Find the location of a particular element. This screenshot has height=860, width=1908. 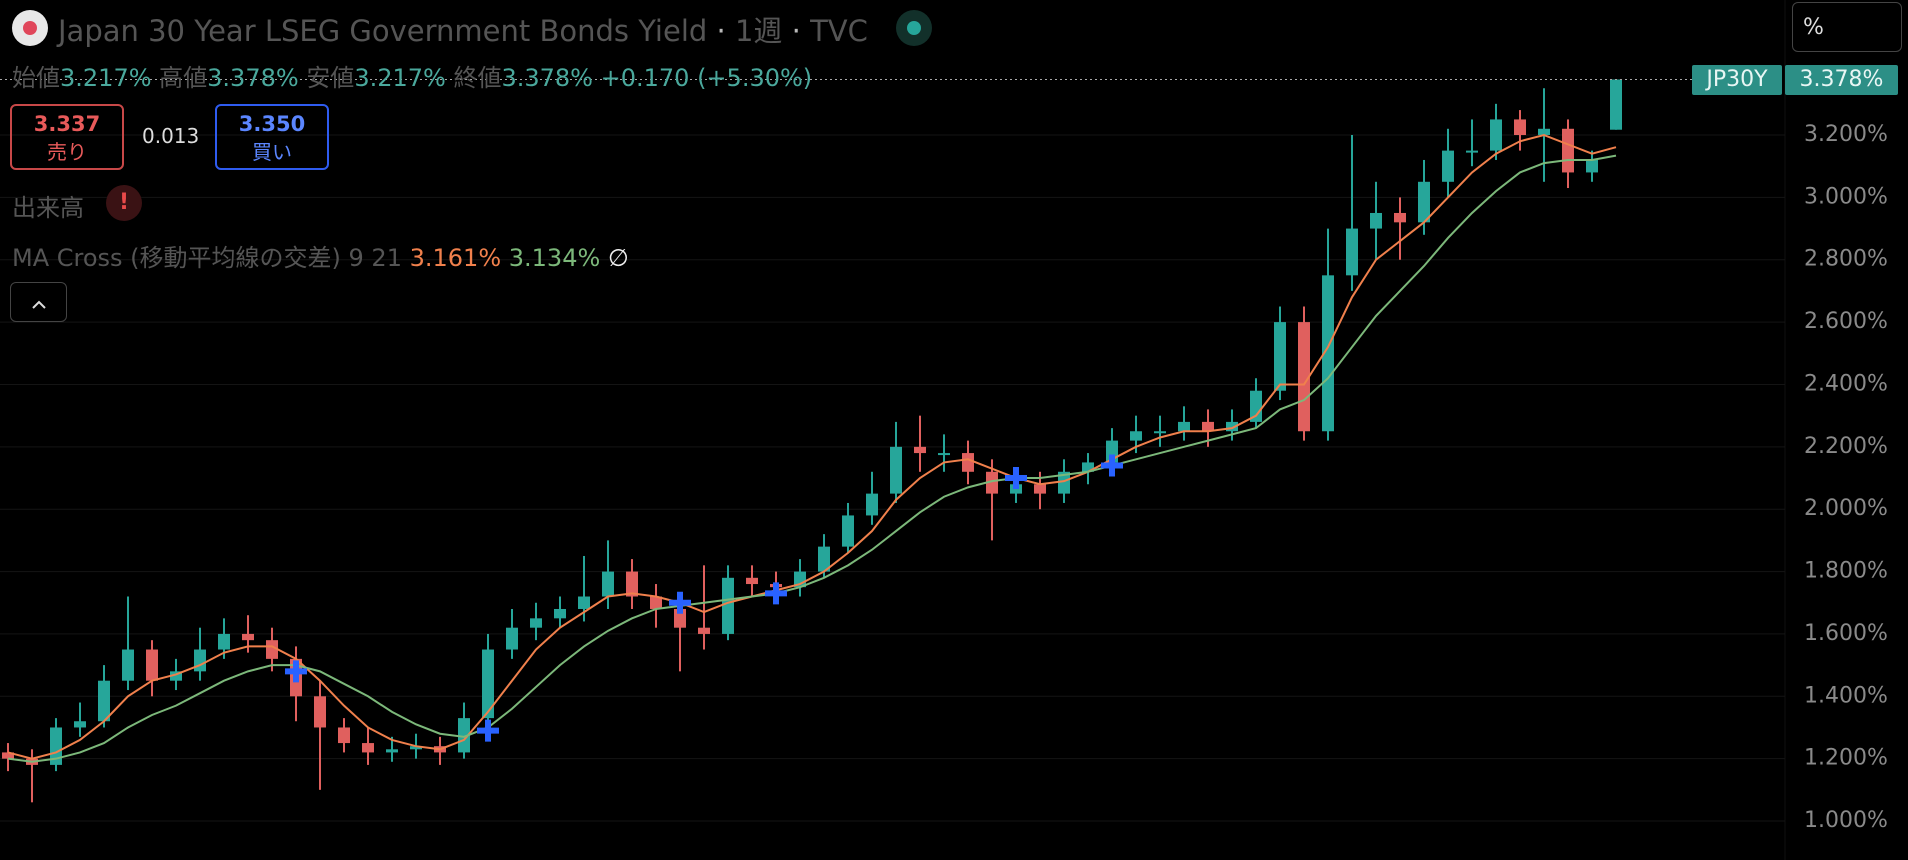

ma-slow-value: 3.134% is located at coordinates (554, 258).